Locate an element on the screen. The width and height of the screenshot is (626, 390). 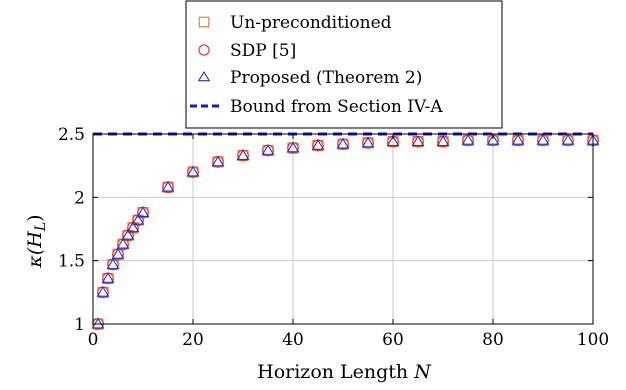
legend-entry-label: SDP [5] is located at coordinates (263, 51).